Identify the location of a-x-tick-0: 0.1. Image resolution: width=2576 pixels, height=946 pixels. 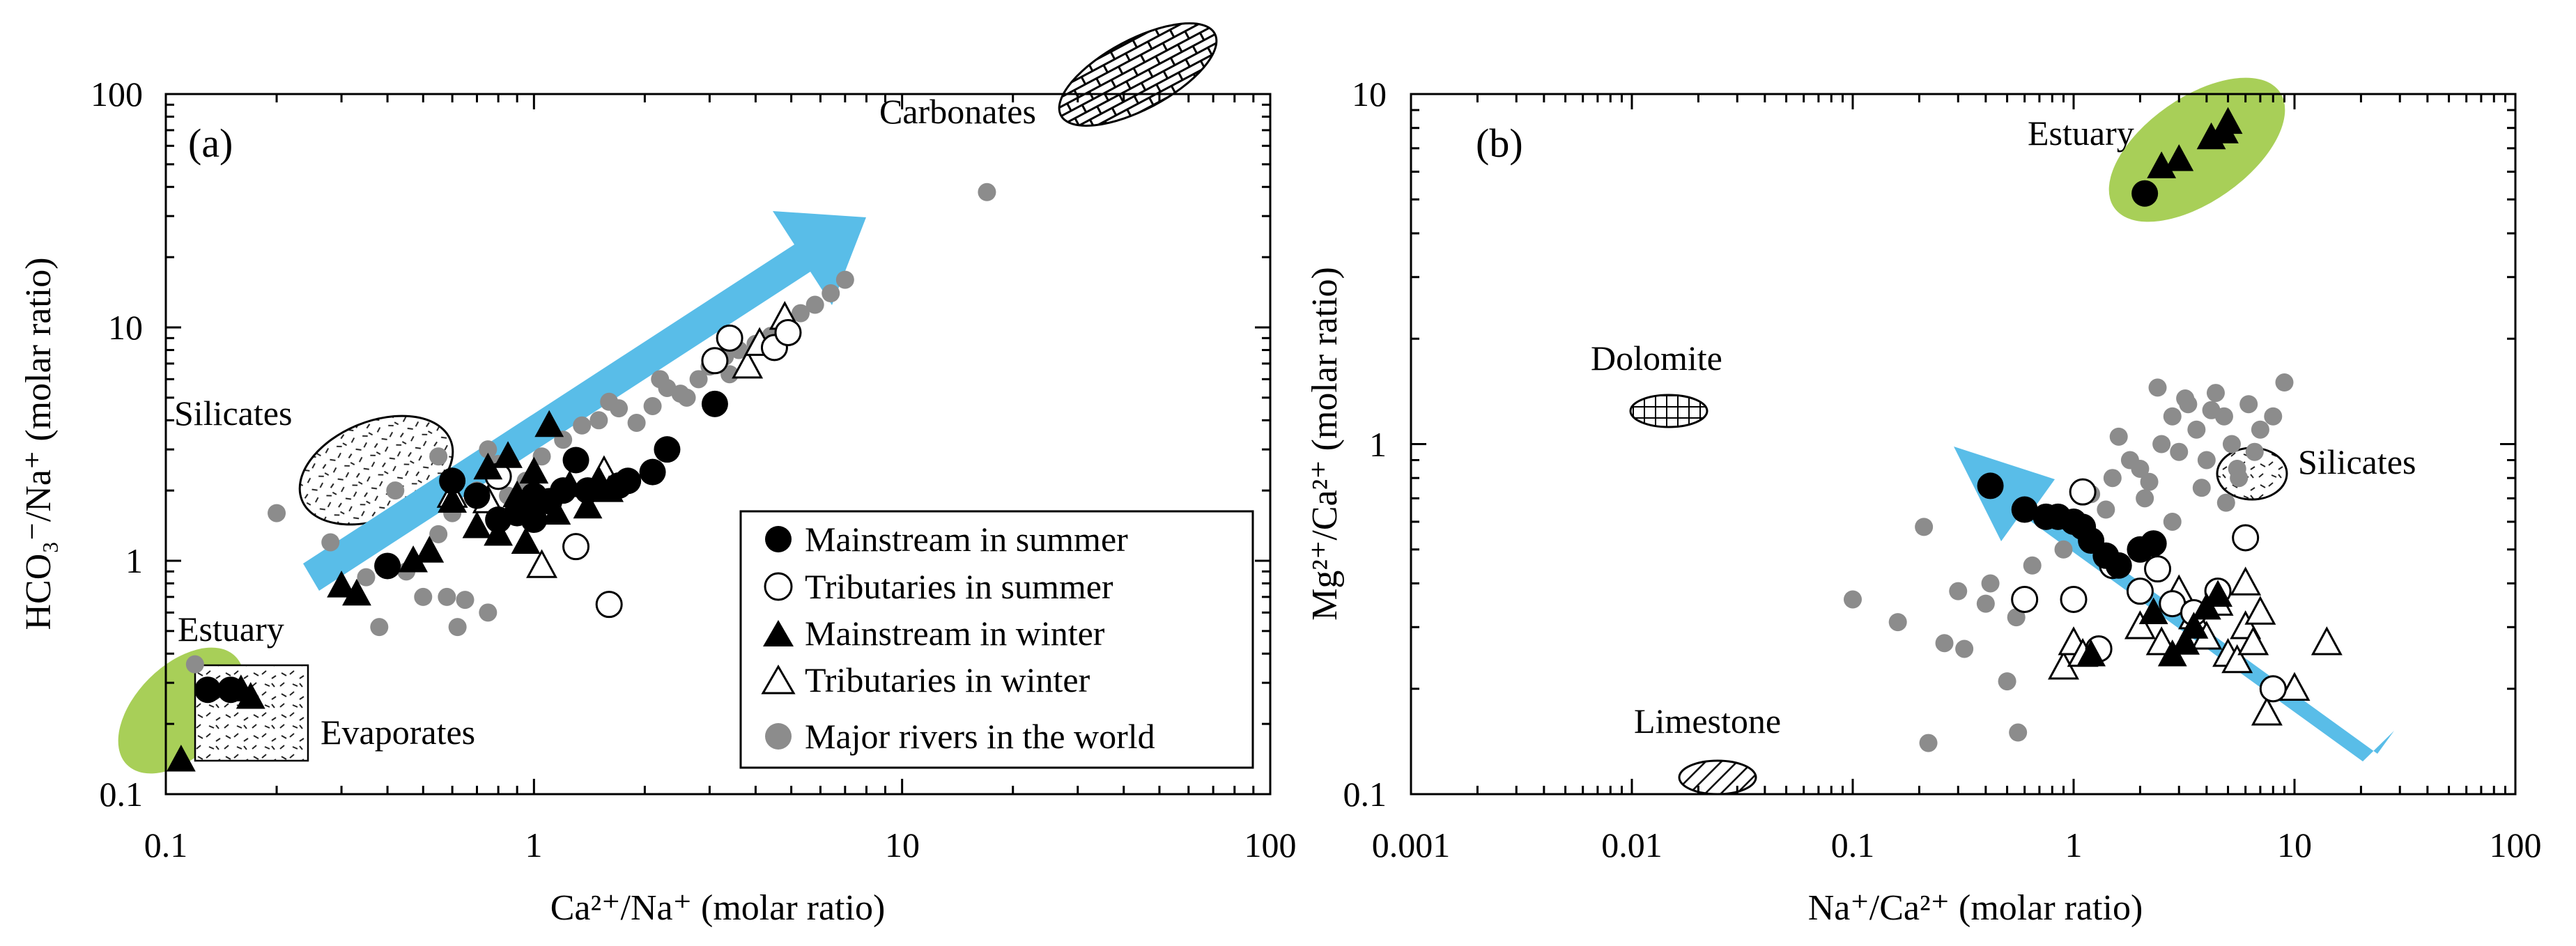
(166, 844).